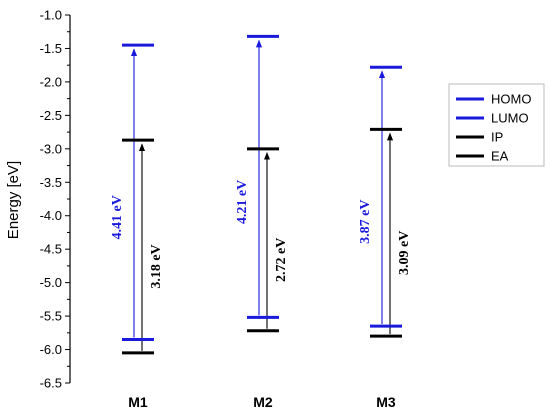 The width and height of the screenshot is (550, 419). I want to click on y-tick-label: -1.5, so click(51, 48).